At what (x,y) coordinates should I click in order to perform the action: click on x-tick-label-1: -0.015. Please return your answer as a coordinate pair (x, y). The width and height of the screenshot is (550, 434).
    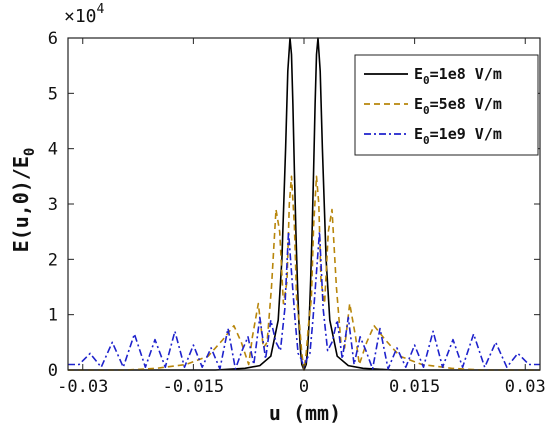
    Looking at the image, I should click on (193, 387).